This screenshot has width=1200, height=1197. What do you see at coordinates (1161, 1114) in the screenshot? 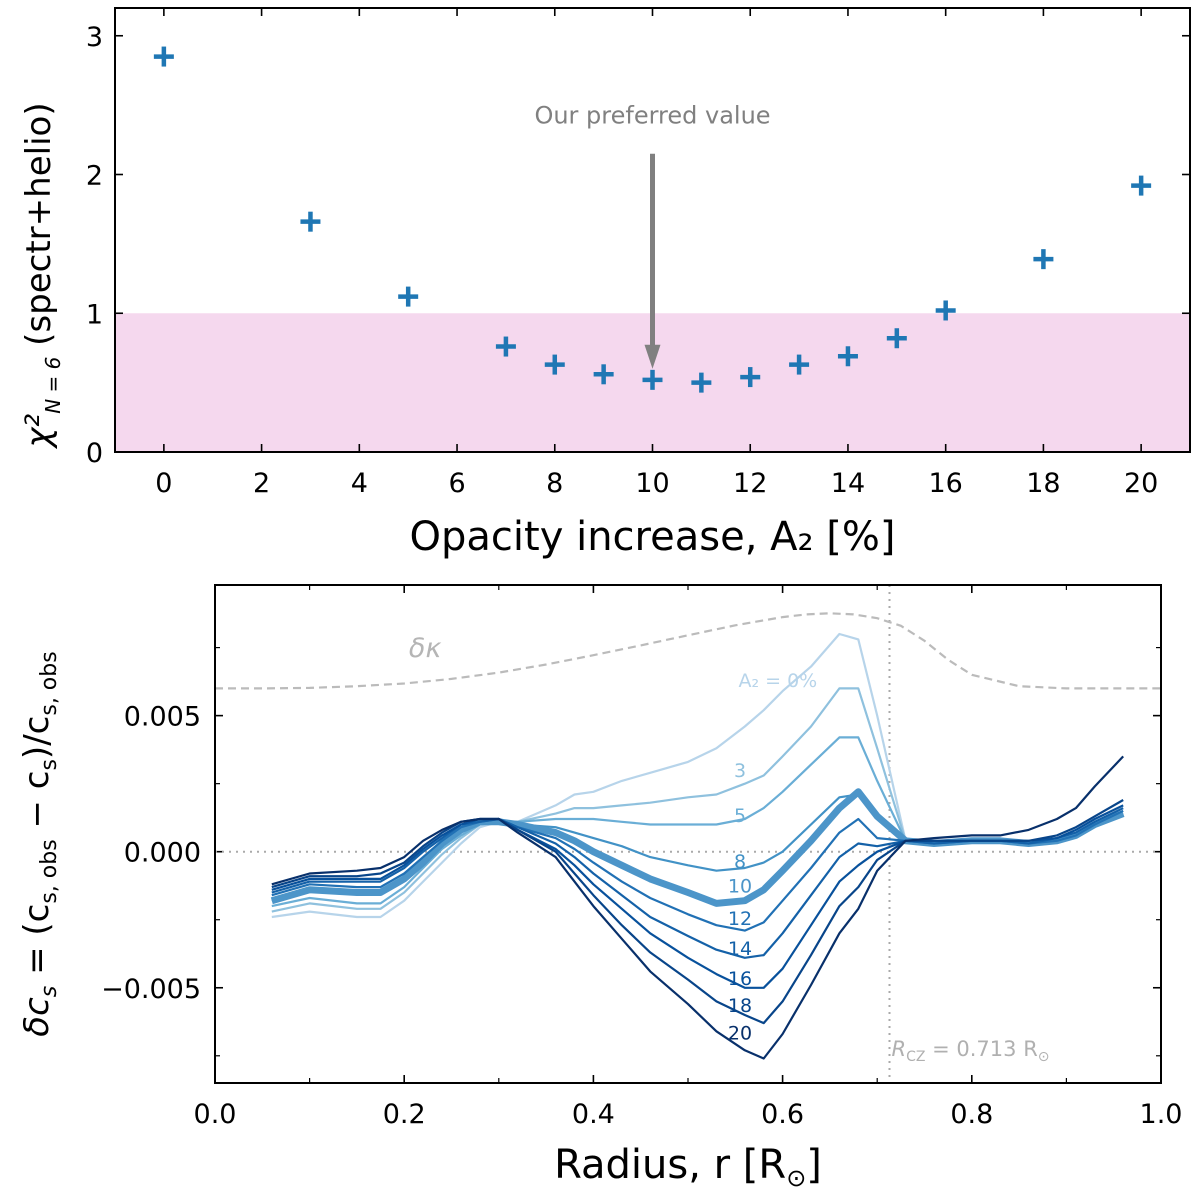
I see `sound-speed-x-tick-label: 1.0` at bounding box center [1161, 1114].